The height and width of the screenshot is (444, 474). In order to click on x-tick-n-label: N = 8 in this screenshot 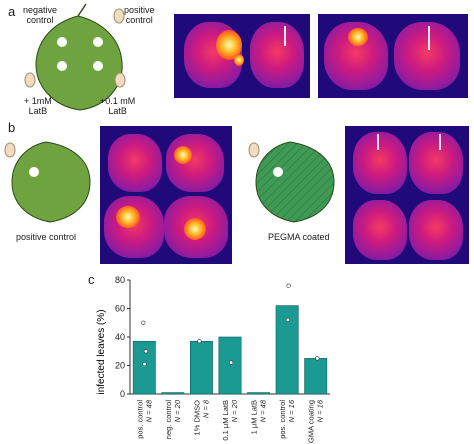, I will do `click(205, 408)`.